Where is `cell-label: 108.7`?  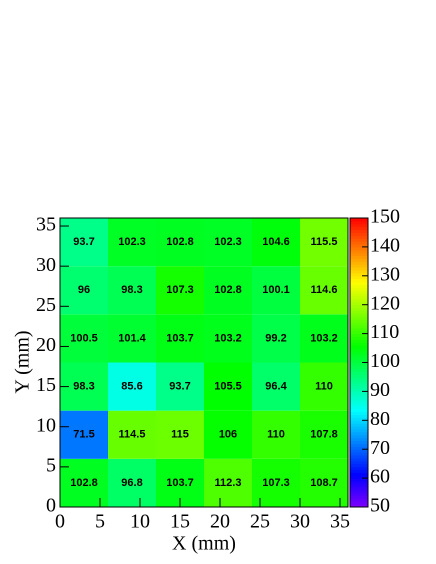 cell-label: 108.7 is located at coordinates (324, 483).